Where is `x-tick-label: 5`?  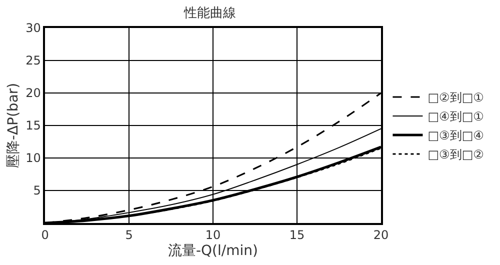
x-tick-label: 5 is located at coordinates (129, 235).